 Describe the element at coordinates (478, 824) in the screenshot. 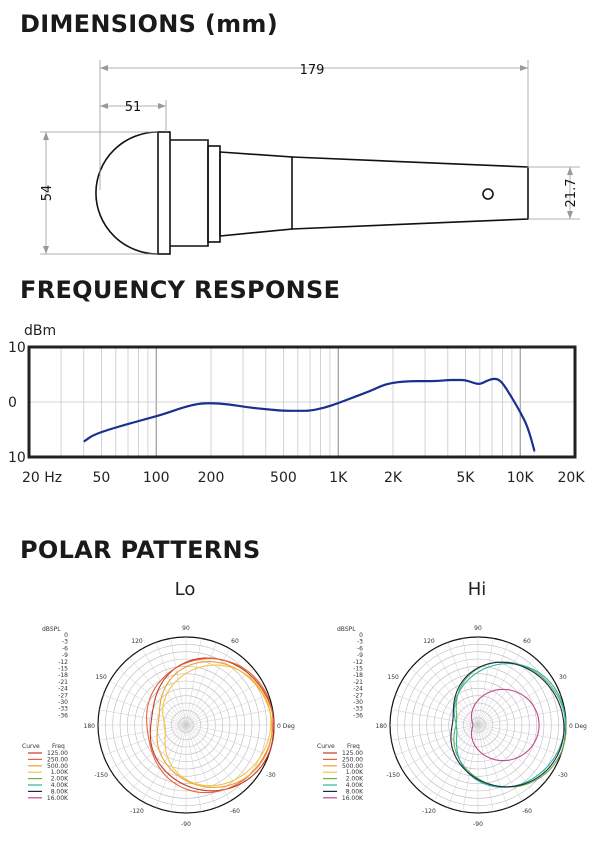

I see `polar-angle-label: -90` at that location.